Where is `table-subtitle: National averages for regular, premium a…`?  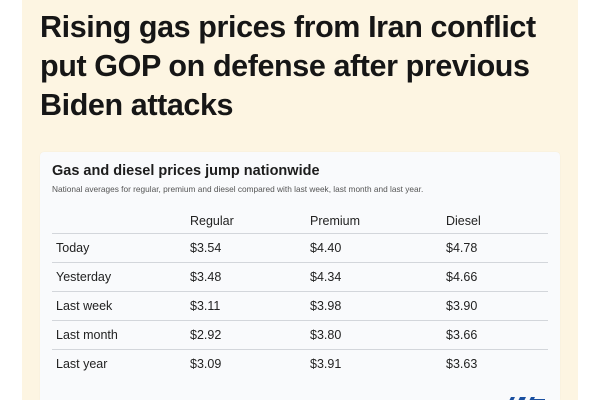
table-subtitle: National averages for regular, premium a… is located at coordinates (238, 189).